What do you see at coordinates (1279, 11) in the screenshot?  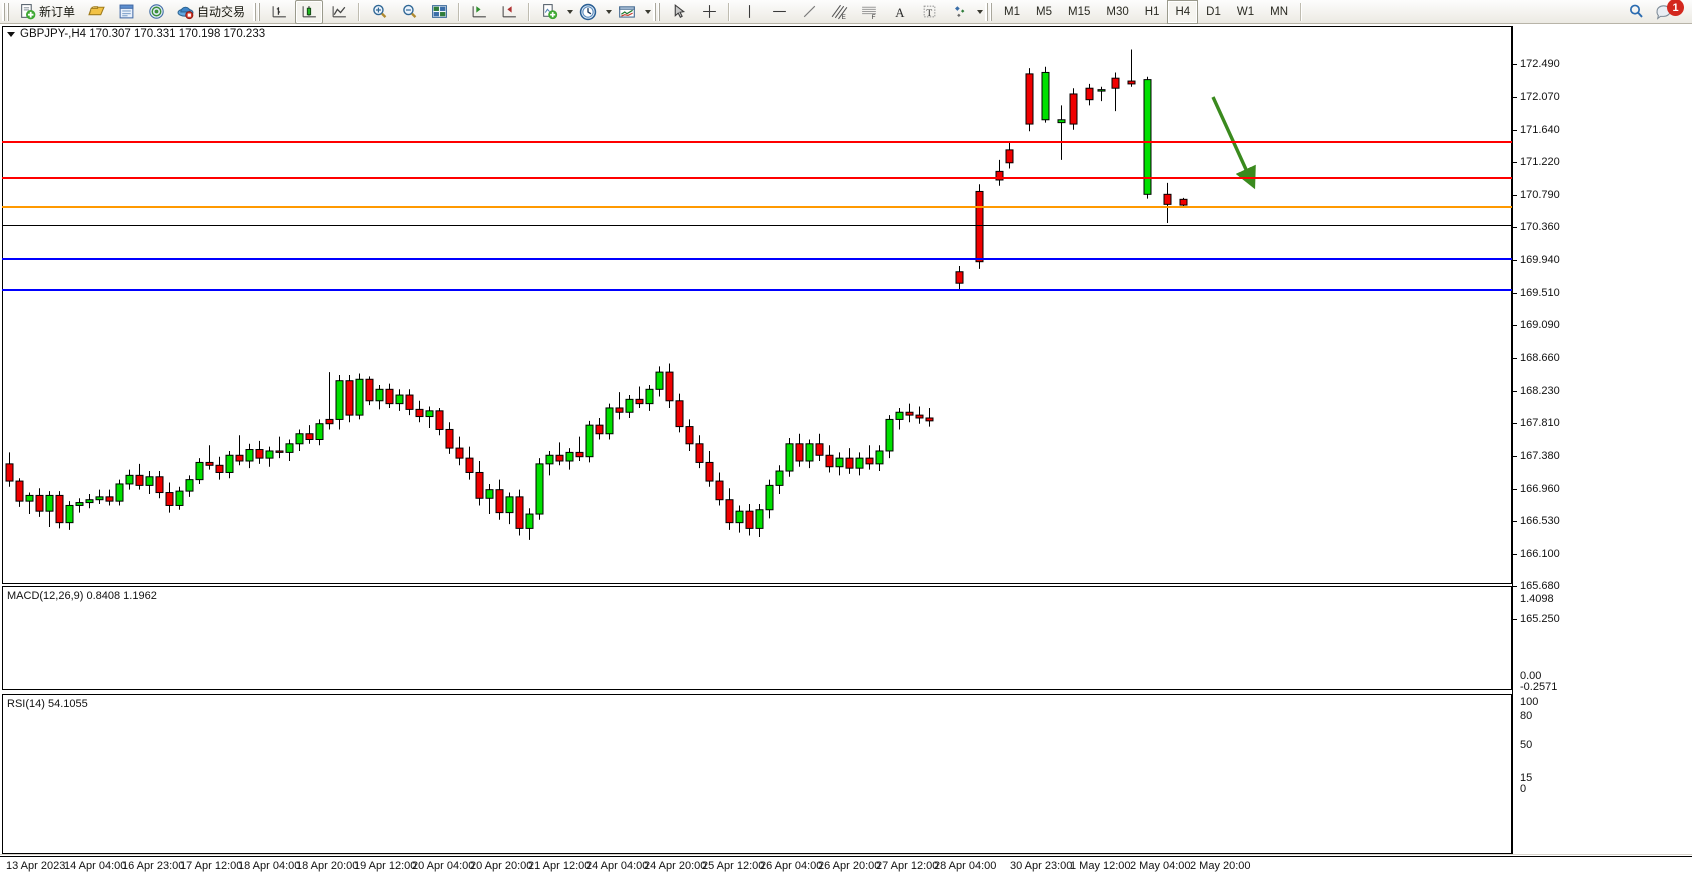 I see `timeframe-mn: MN` at bounding box center [1279, 11].